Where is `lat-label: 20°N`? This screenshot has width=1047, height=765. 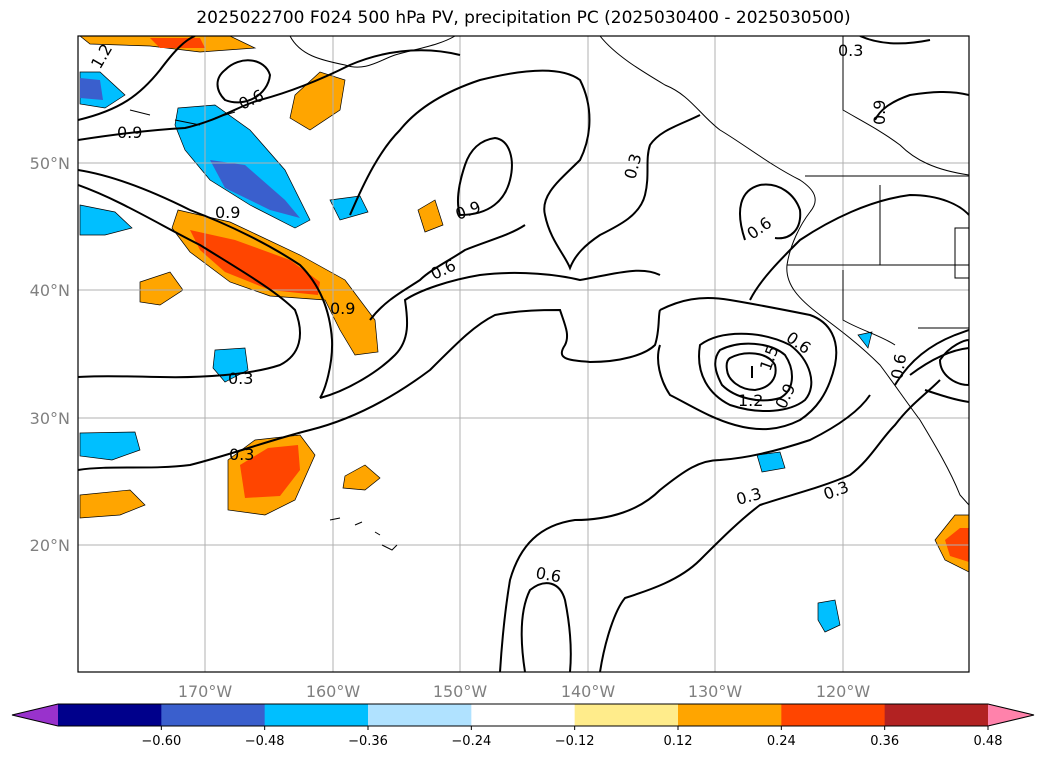
lat-label: 20°N is located at coordinates (50, 545).